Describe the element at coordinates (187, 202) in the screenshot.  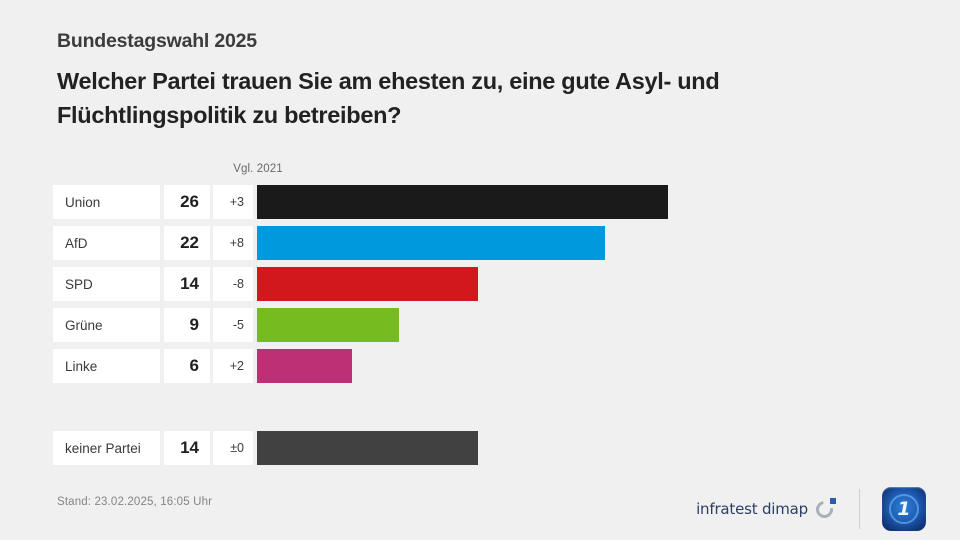
I see `party-value: 26` at that location.